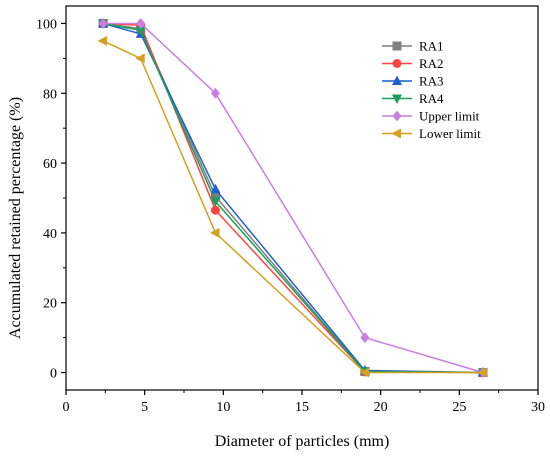 This screenshot has width=550, height=462. What do you see at coordinates (413, 46) in the screenshot?
I see `legend-entry: RA1` at bounding box center [413, 46].